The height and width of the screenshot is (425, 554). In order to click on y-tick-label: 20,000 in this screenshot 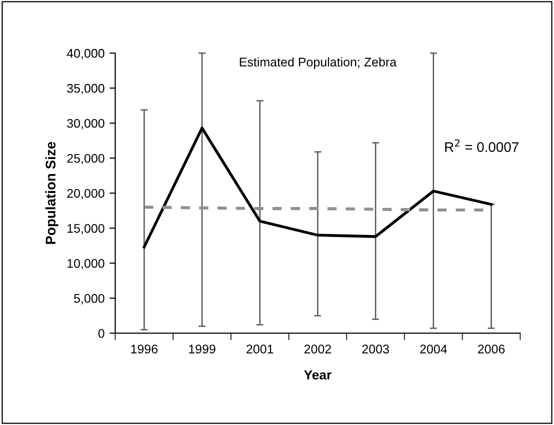, I will do `click(85, 194)`.